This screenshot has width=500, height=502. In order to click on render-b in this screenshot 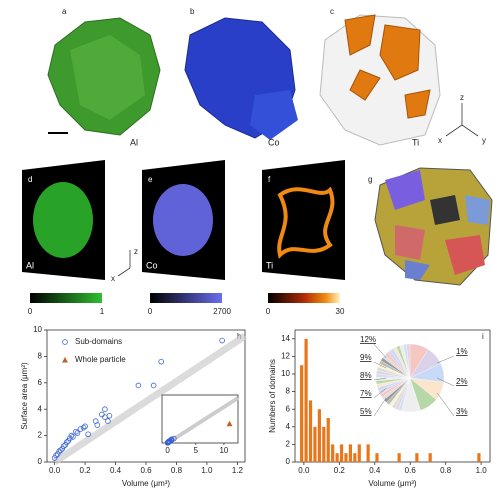, I will do `click(241, 78)`.